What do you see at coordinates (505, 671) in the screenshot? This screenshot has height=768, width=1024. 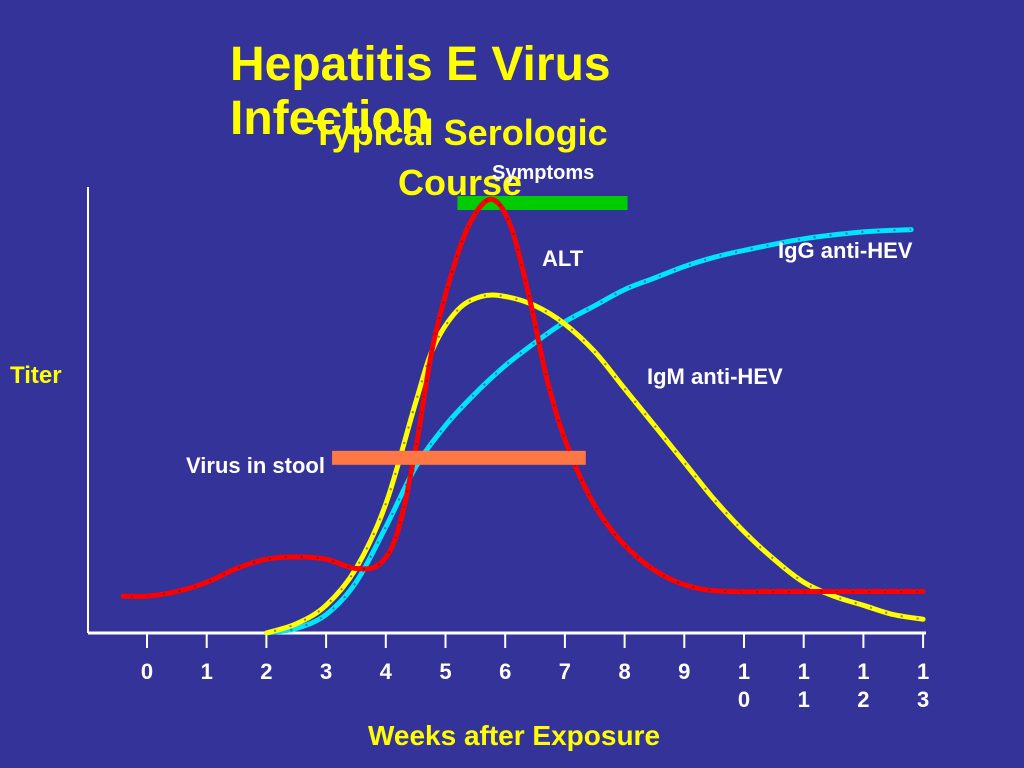 I see `x-tick-label: 6` at bounding box center [505, 671].